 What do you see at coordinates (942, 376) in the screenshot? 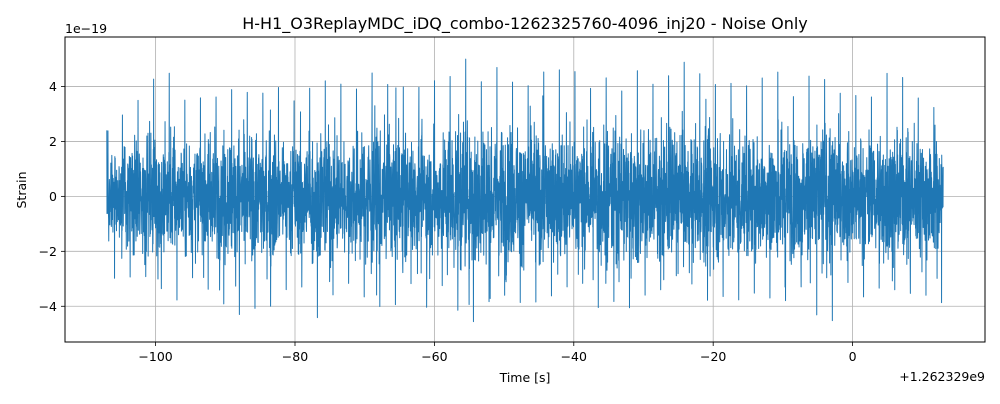
I see `x-offset-label: +1.262329e9` at bounding box center [942, 376].